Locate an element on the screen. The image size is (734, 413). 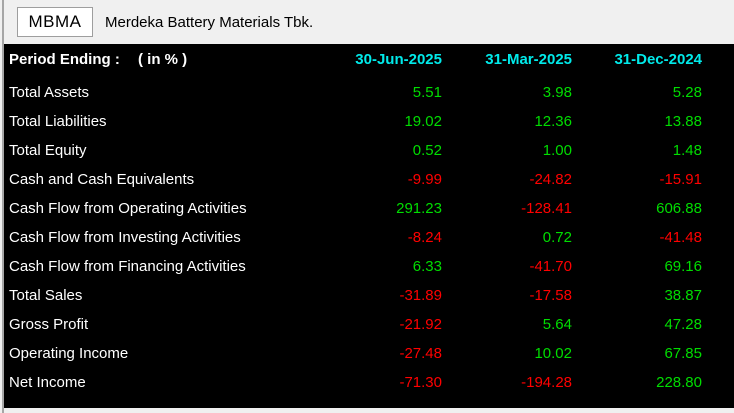
value-cell: -15.91 is located at coordinates (680, 179).